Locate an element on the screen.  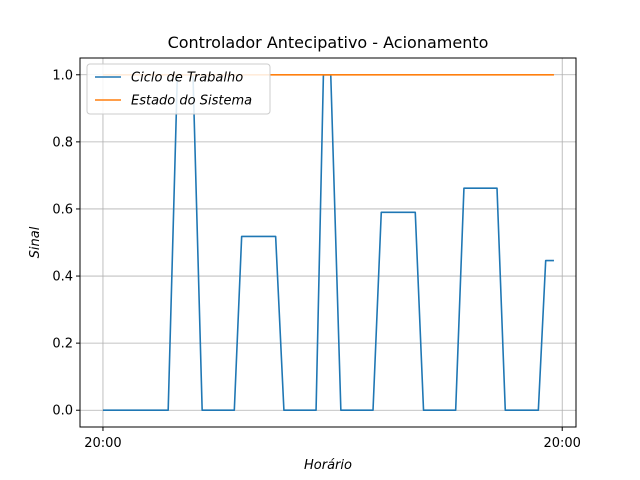
y-tick-label: 0.8 is located at coordinates (62, 142).